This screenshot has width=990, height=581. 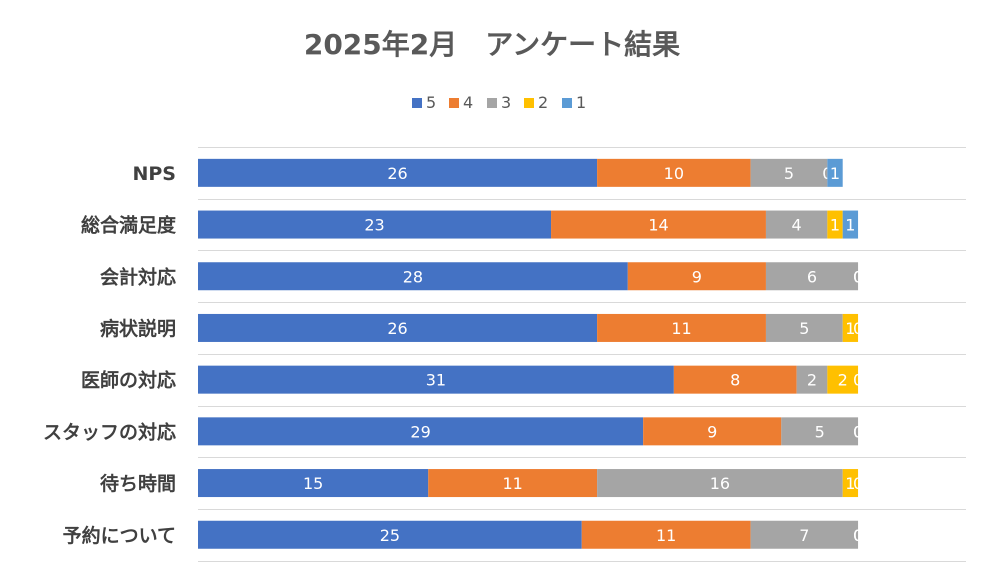 I want to click on data-label-2: 2, so click(x=843, y=380).